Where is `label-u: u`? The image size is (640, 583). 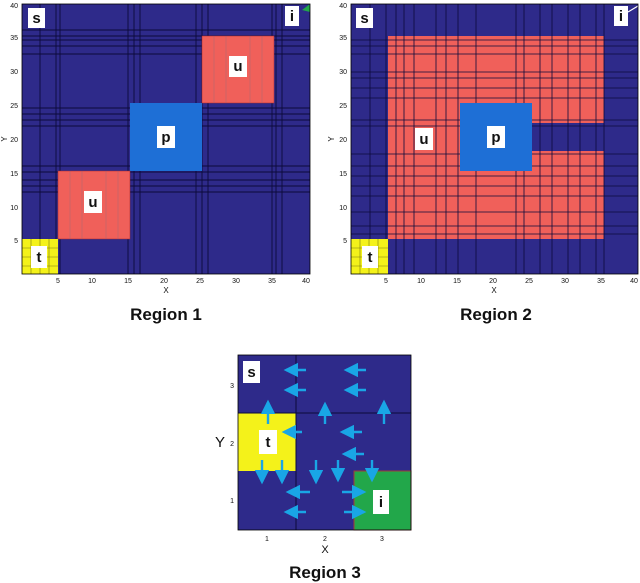
label-u: u is located at coordinates (423, 139).